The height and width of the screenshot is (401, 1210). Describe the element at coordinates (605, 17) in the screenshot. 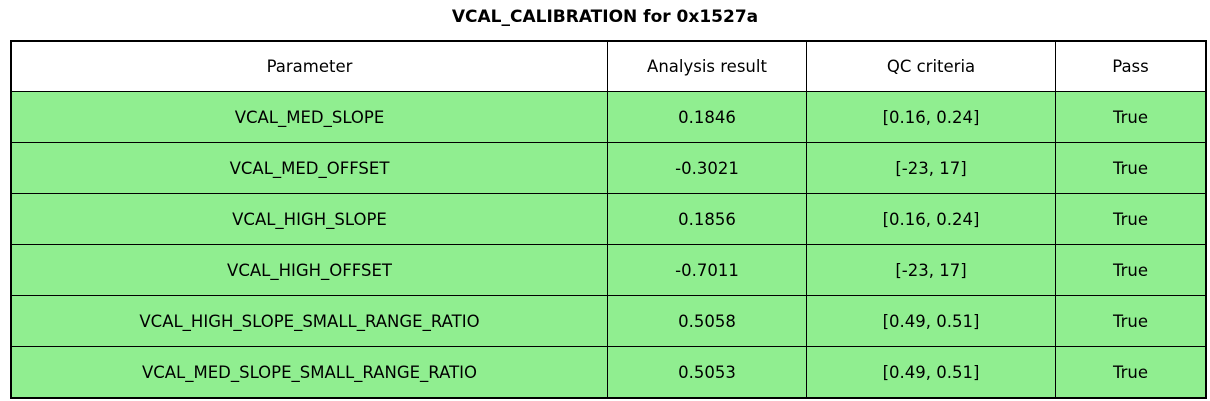

I see `page-title: VCAL_CALIBRATION for 0x1527a` at that location.